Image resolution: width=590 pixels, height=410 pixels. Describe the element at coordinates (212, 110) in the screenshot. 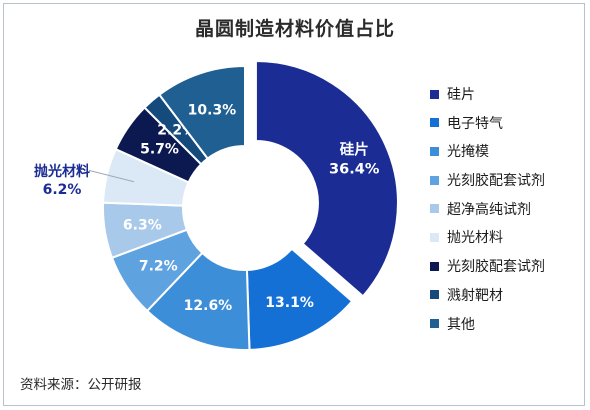

I see `slice-label-8: 10.3%` at that location.